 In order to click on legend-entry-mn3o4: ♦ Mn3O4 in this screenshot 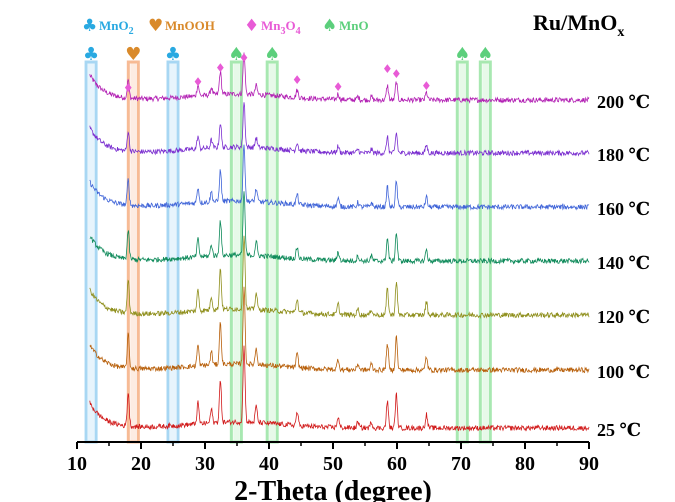, I will do `click(272, 26)`.